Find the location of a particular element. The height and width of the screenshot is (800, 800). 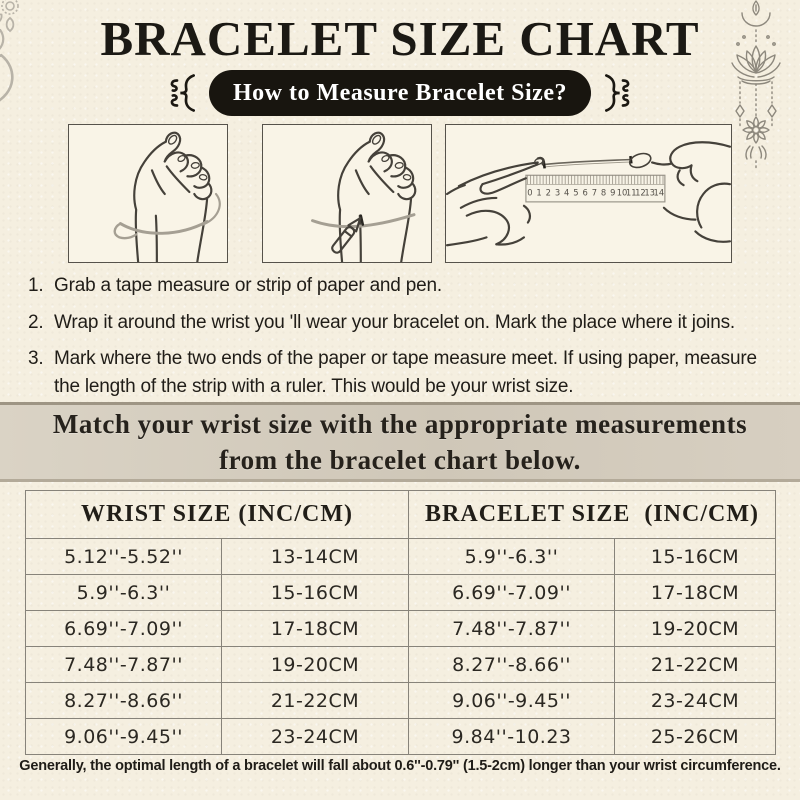

bracelet-cm-cell: 17-18CM is located at coordinates (695, 592).